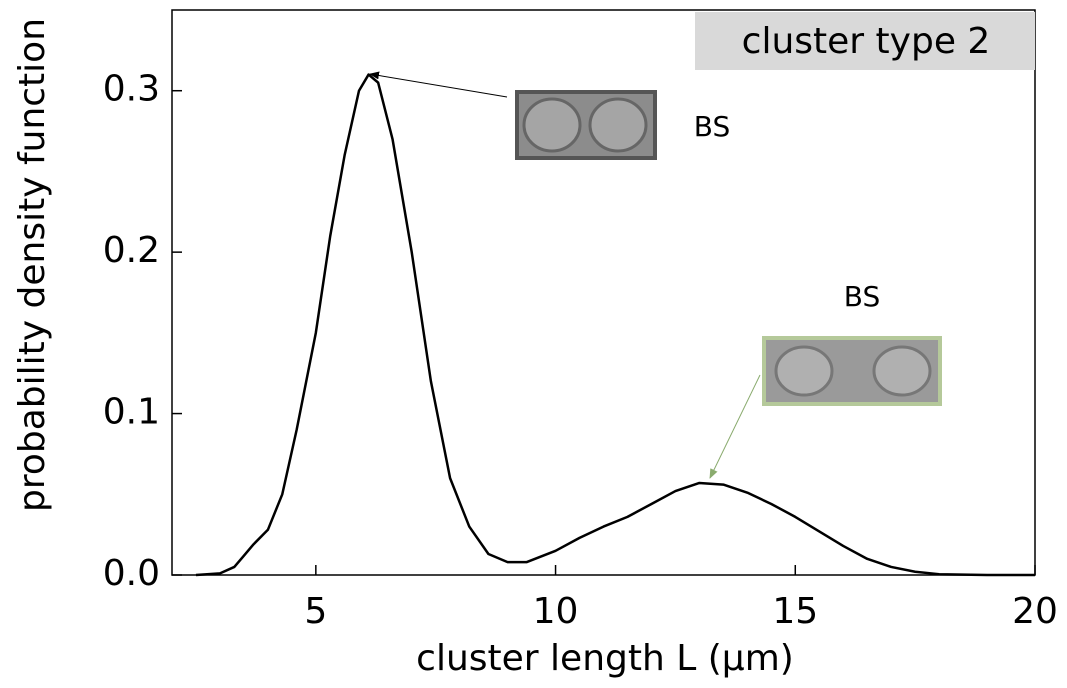 Image resolution: width=1067 pixels, height=688 pixels. What do you see at coordinates (131, 573) in the screenshot?
I see `y-tick-label: 0.0` at bounding box center [131, 573].